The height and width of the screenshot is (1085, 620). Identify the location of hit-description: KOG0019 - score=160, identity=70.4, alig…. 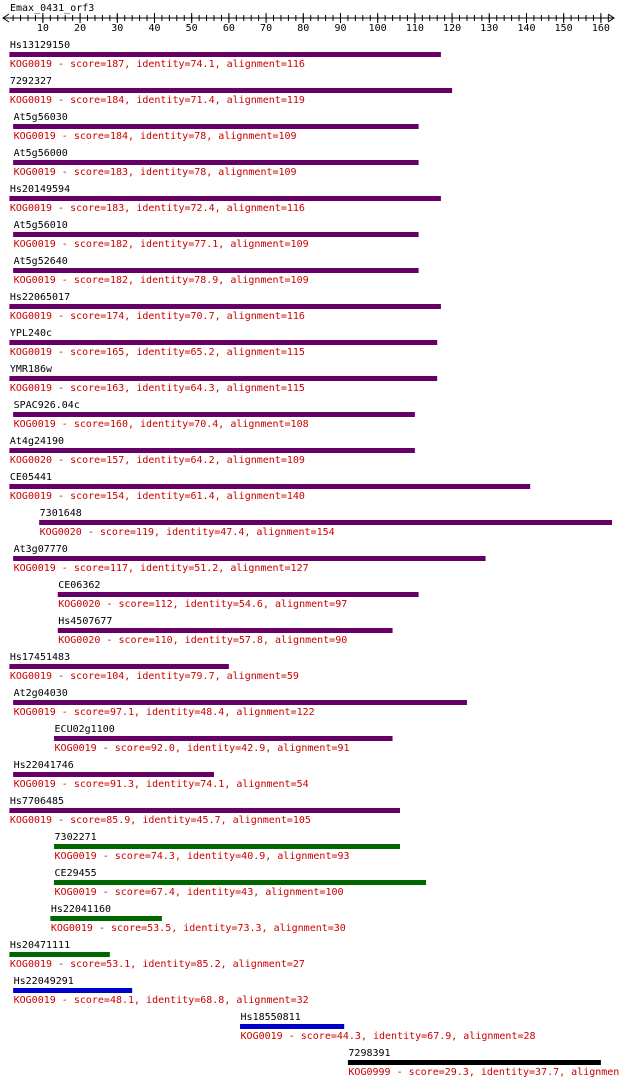
(161, 424).